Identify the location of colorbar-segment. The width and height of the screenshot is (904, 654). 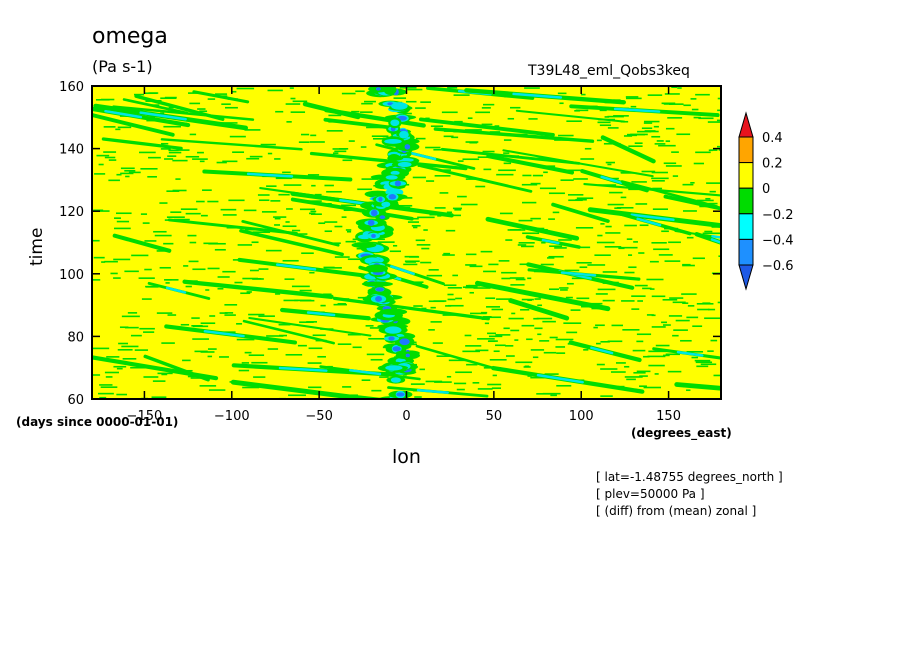
(746, 226).